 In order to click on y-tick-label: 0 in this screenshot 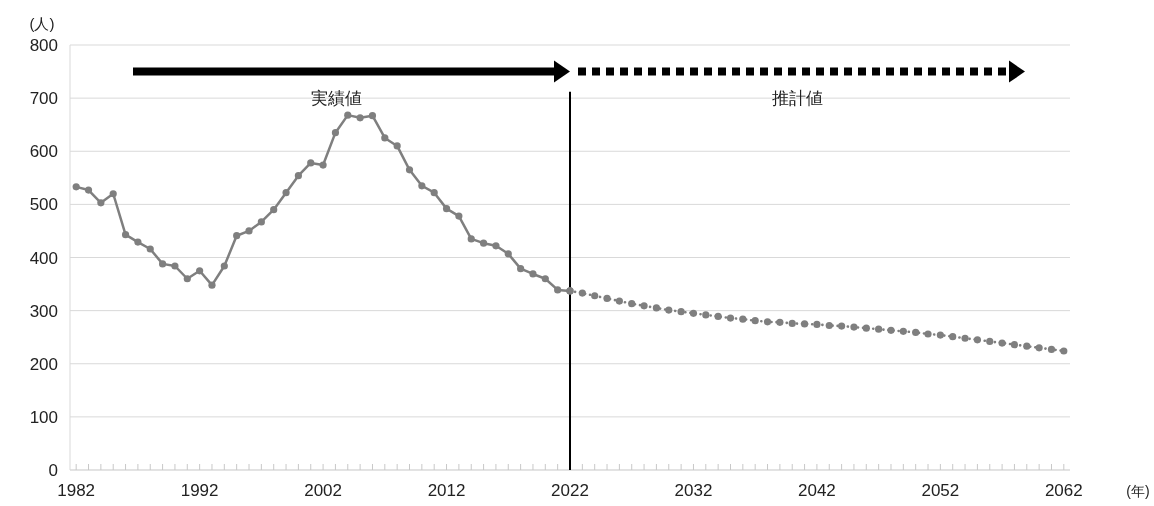, I will do `click(53, 470)`.